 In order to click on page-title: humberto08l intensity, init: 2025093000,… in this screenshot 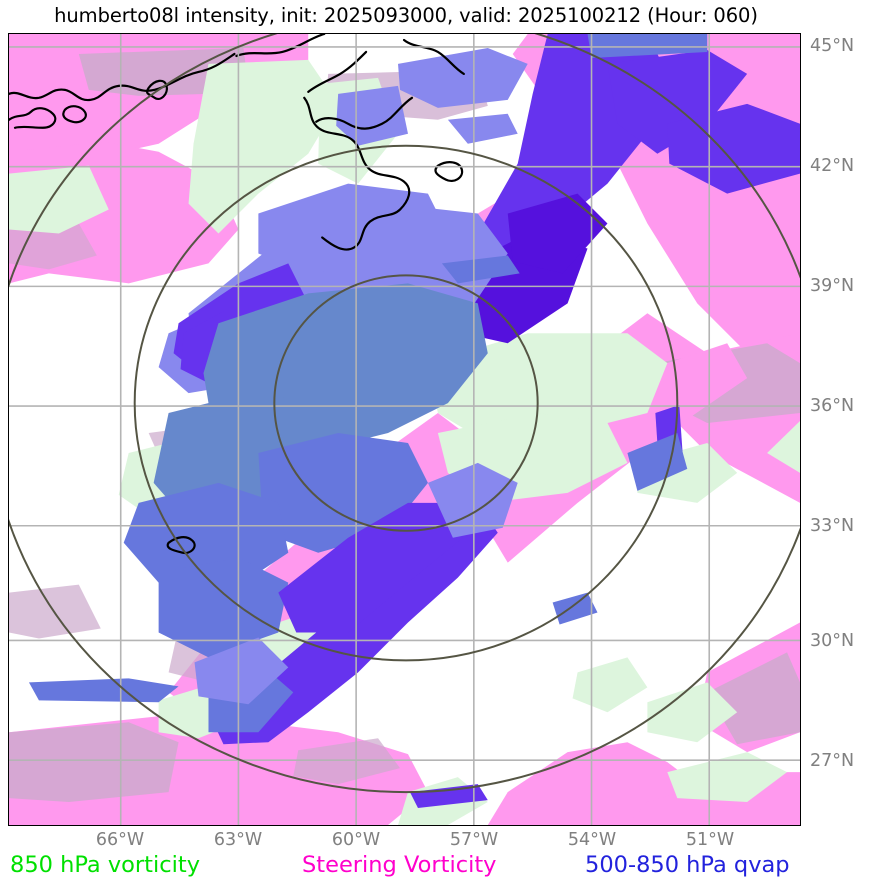, I will do `click(406, 15)`.